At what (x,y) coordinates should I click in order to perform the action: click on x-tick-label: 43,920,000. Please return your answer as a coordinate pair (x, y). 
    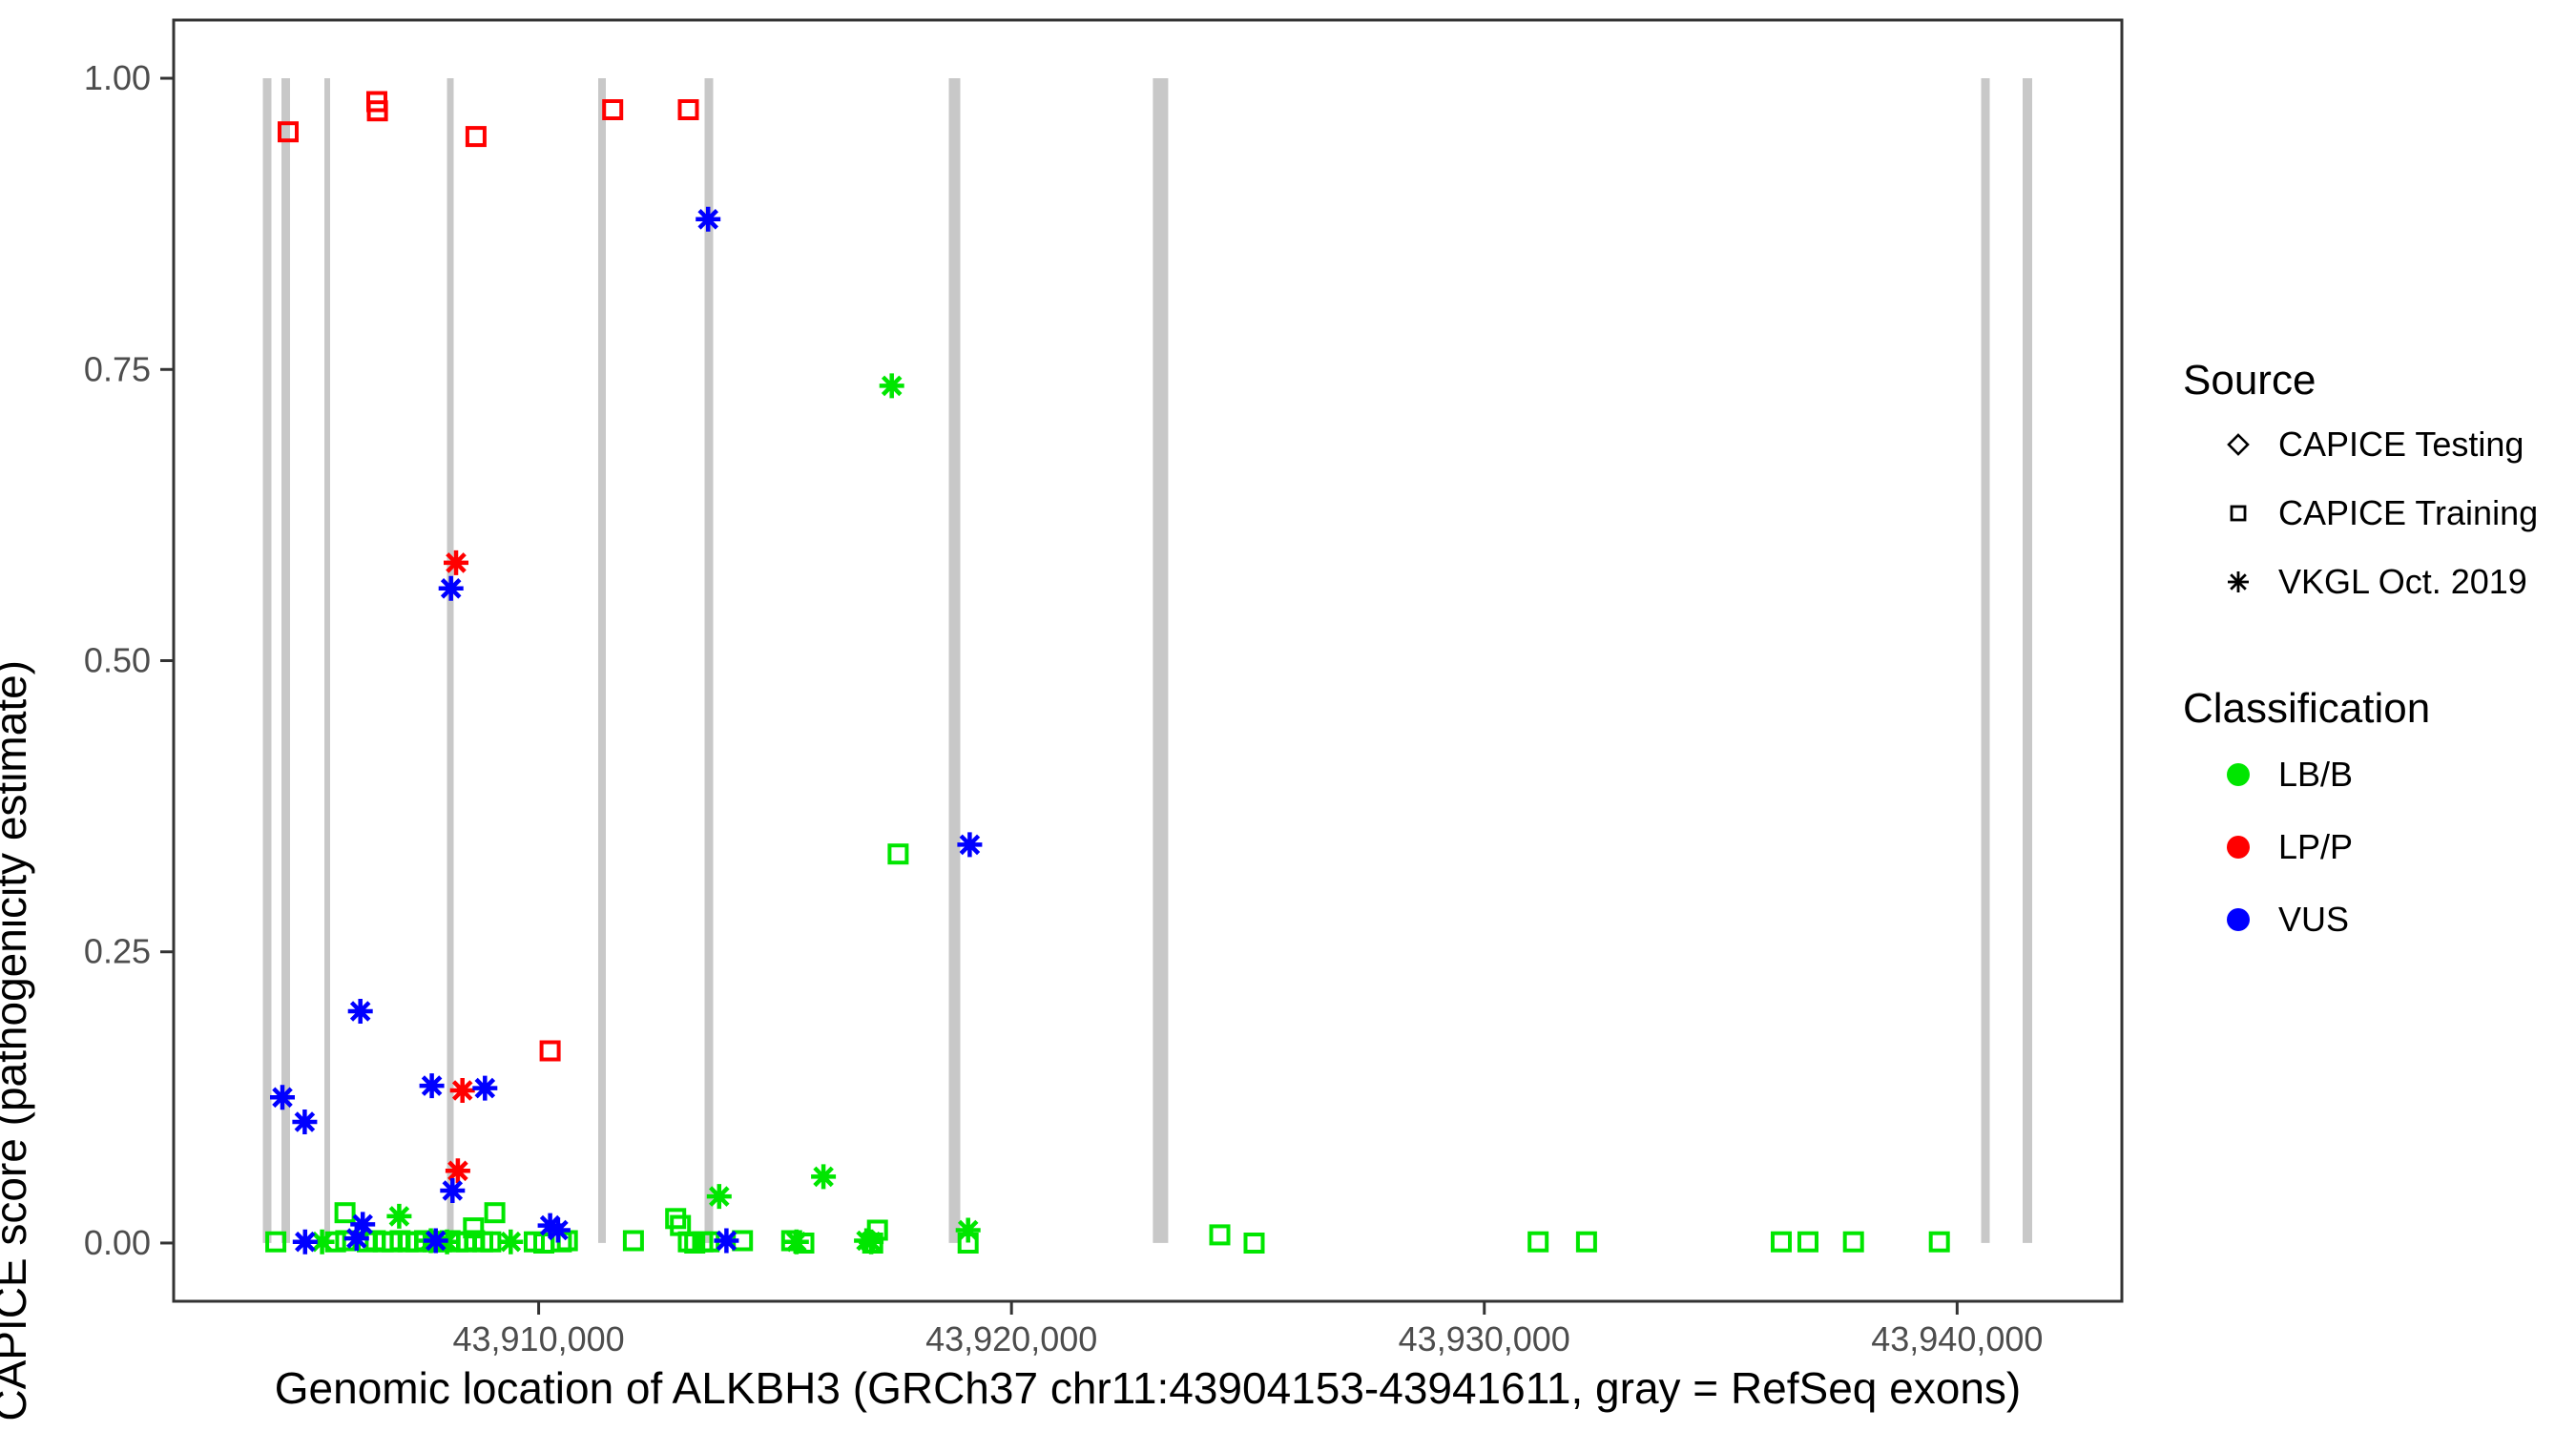
    Looking at the image, I should click on (1011, 1338).